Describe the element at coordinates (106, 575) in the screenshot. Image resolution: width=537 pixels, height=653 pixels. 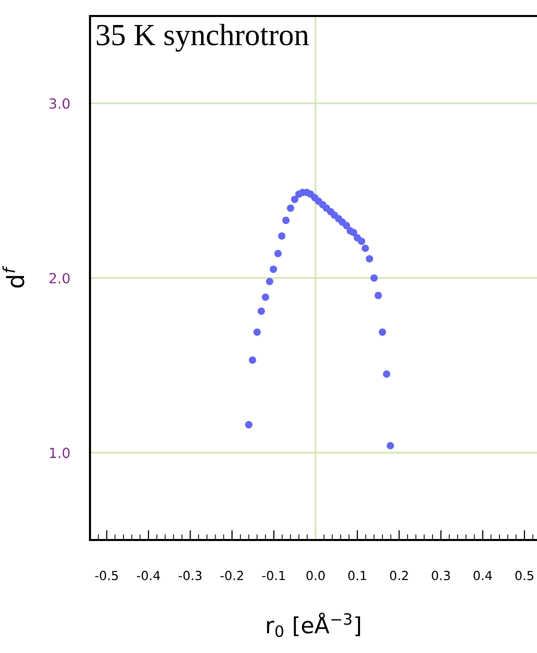
I see `x-tick-label: -0.5` at that location.